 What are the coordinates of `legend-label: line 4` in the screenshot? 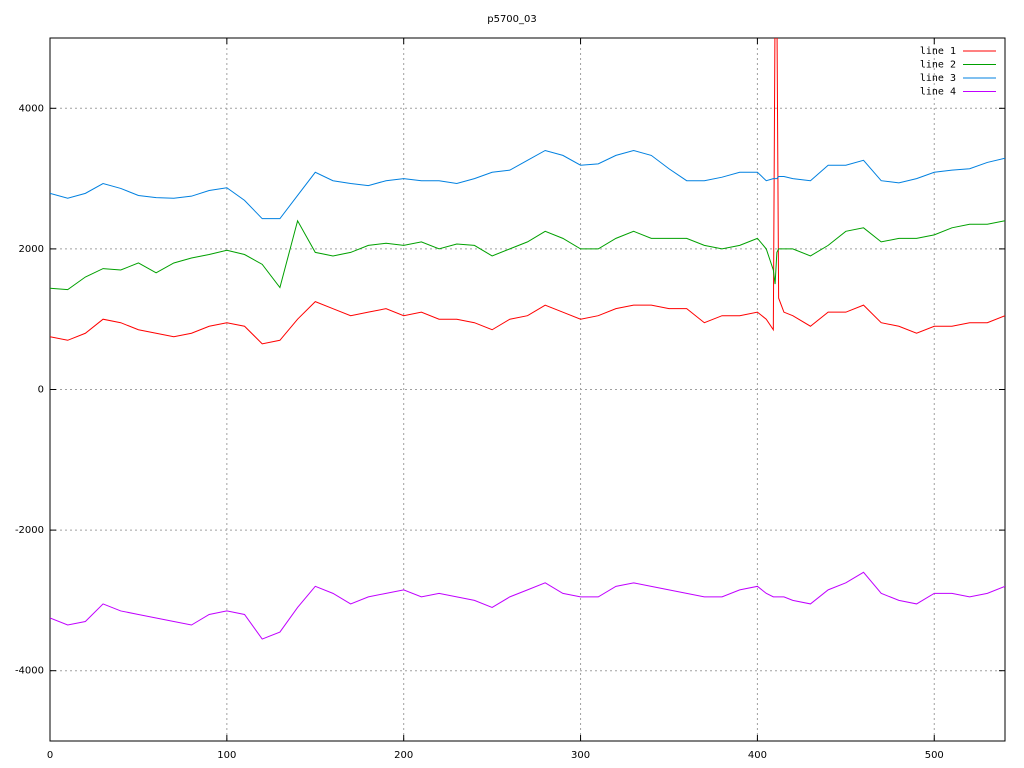 It's located at (938, 92).